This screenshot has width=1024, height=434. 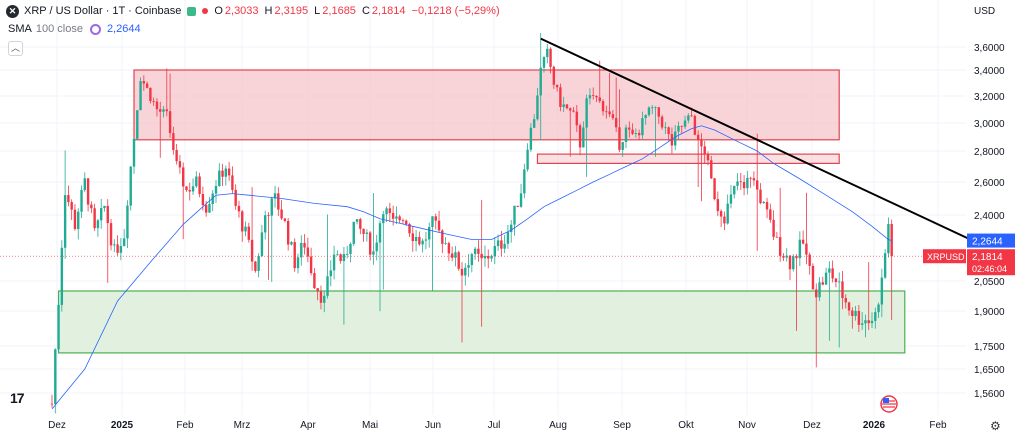 What do you see at coordinates (987, 257) in the screenshot?
I see `last-price-text: 2,1814` at bounding box center [987, 257].